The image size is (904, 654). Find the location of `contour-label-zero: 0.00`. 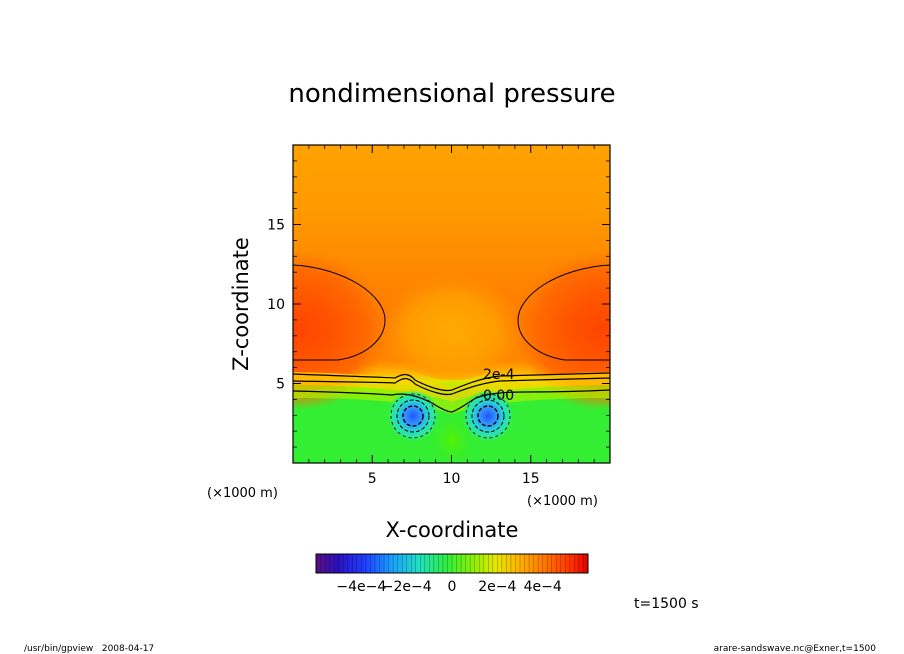

contour-label-zero: 0.00 is located at coordinates (498, 396).